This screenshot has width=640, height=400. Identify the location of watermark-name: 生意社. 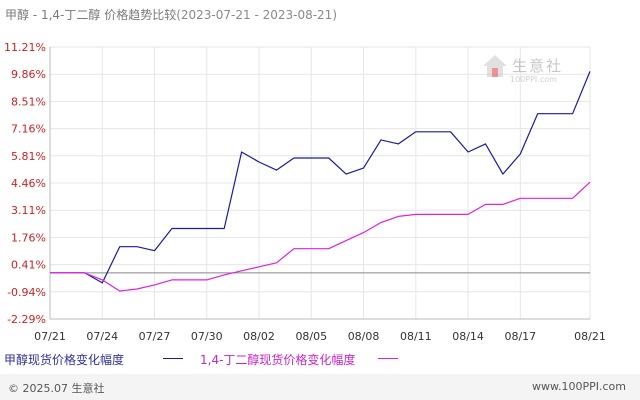
(538, 66).